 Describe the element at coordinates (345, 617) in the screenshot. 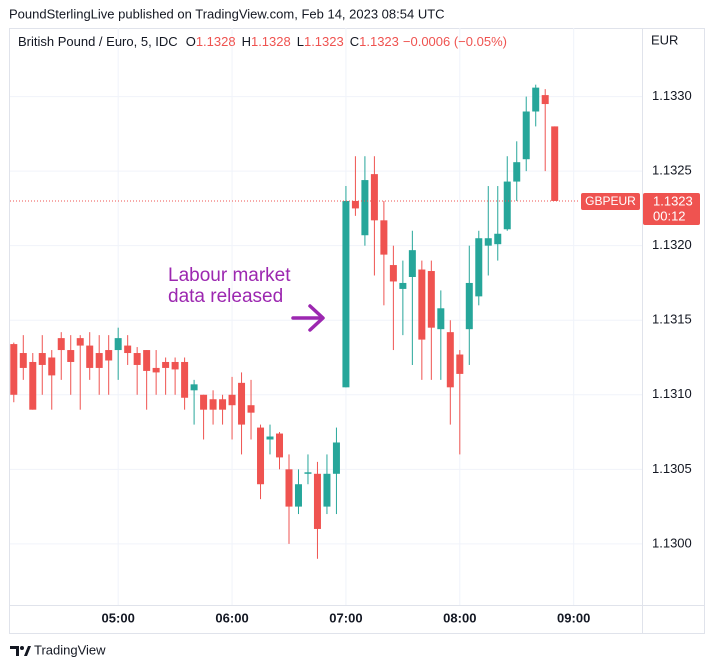

I see `x-tick-label: 07:00` at that location.